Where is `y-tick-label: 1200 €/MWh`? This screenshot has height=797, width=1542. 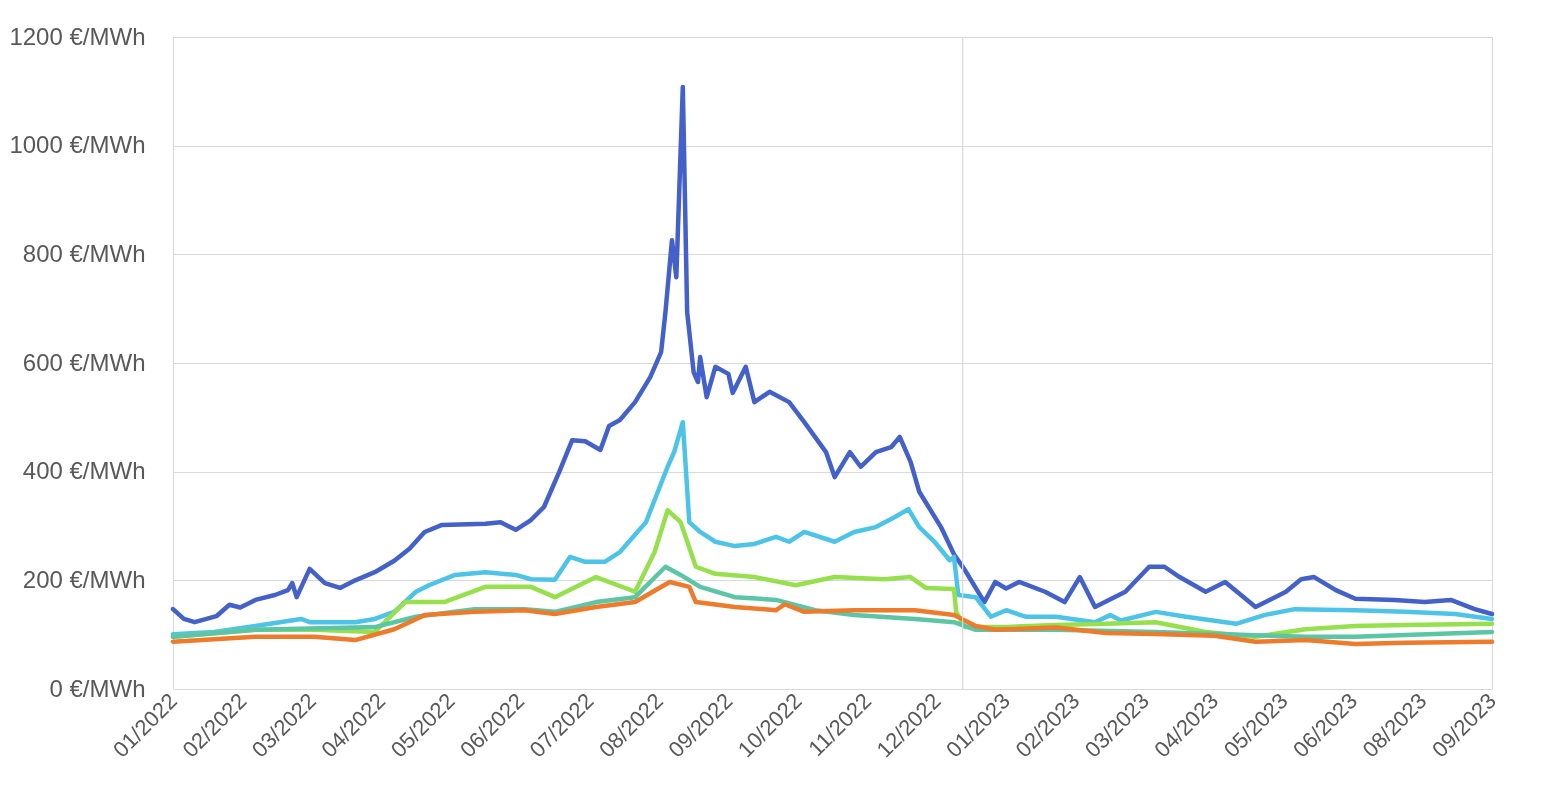
y-tick-label: 1200 €/MWh is located at coordinates (77, 36).